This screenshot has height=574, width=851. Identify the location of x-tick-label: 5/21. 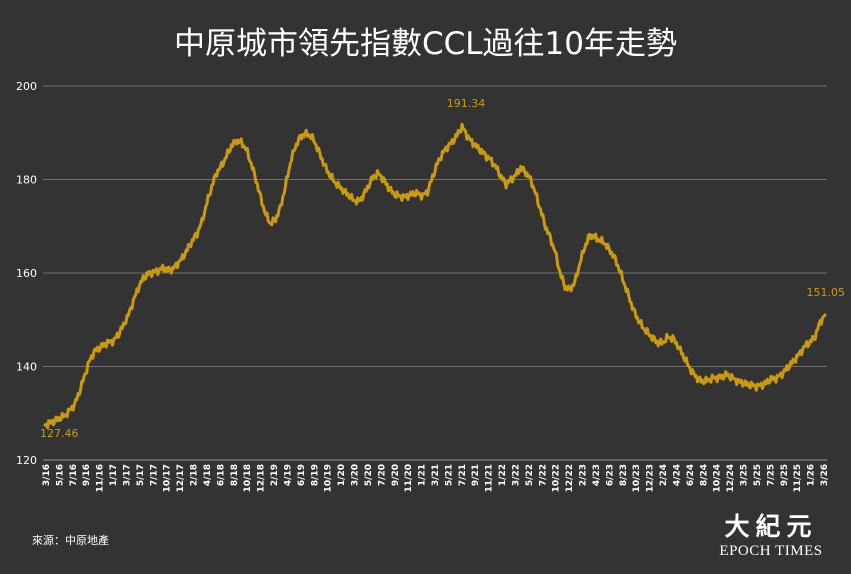
(449, 475).